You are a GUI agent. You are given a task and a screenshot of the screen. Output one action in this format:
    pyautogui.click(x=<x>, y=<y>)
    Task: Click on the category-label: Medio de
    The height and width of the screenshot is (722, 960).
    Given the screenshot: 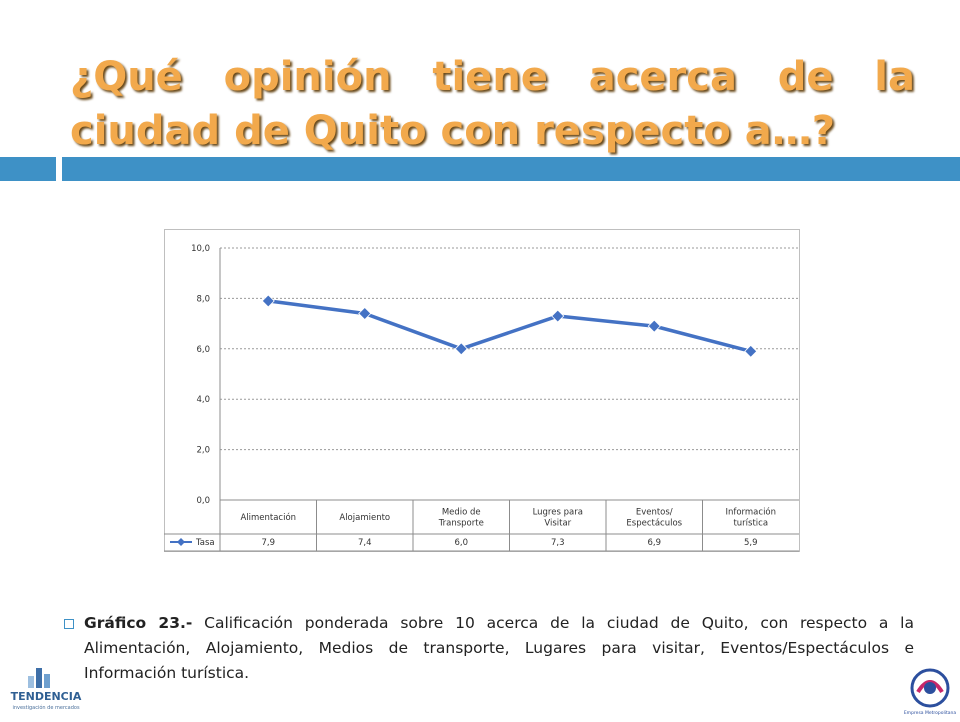 What is the action you would take?
    pyautogui.click(x=461, y=513)
    